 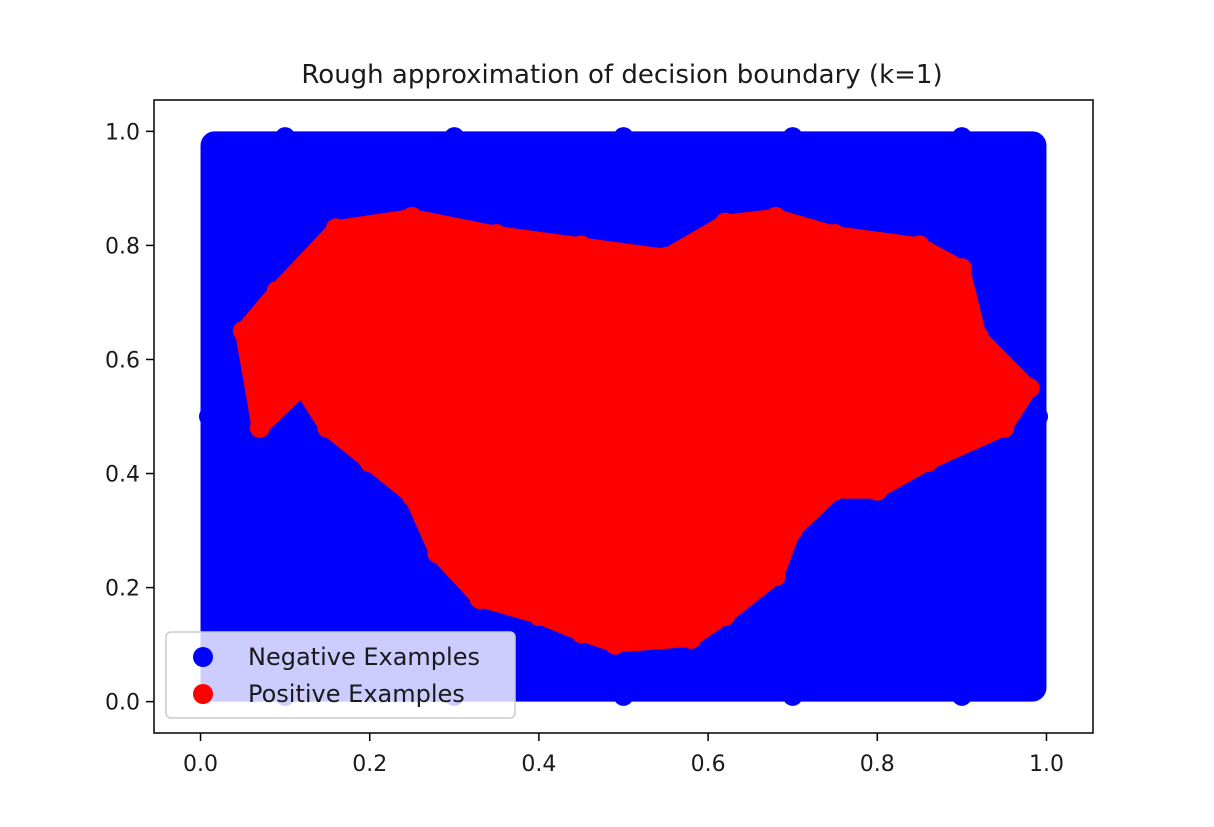 What do you see at coordinates (129, 418) in the screenshot?
I see `y-axis: 0.0 0.2 0.4 0.6 0.8 1.0` at bounding box center [129, 418].